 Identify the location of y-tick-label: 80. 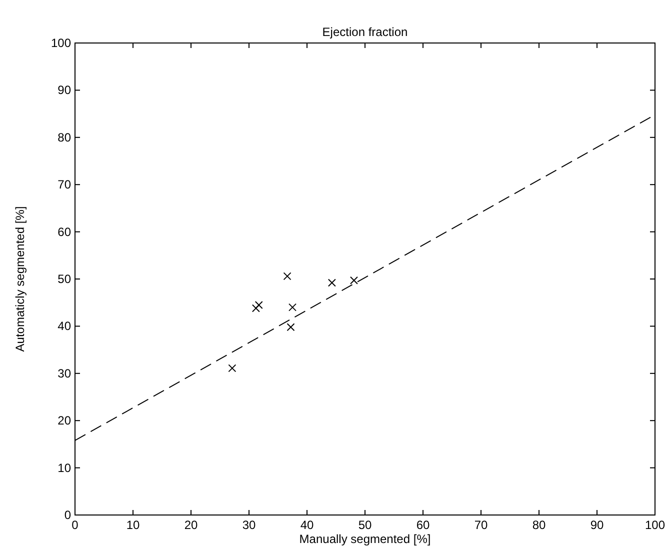
(65, 137).